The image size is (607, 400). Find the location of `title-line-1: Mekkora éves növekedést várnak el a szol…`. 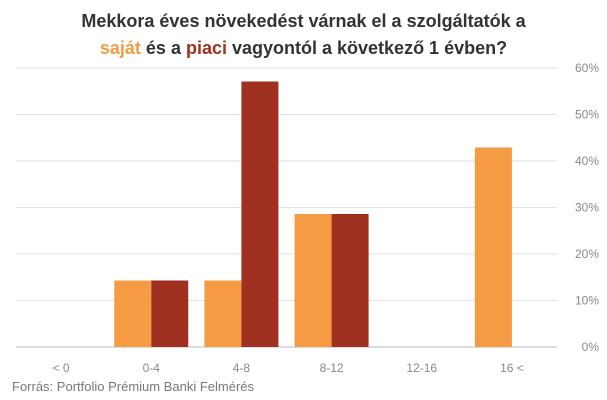

title-line-1: Mekkora éves növekedést várnak el a szol… is located at coordinates (303, 21).